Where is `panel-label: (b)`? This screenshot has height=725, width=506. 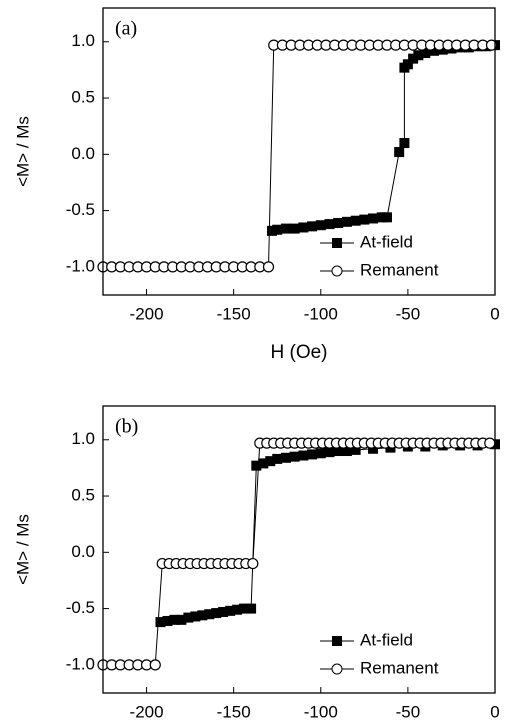 panel-label: (b) is located at coordinates (126, 427).